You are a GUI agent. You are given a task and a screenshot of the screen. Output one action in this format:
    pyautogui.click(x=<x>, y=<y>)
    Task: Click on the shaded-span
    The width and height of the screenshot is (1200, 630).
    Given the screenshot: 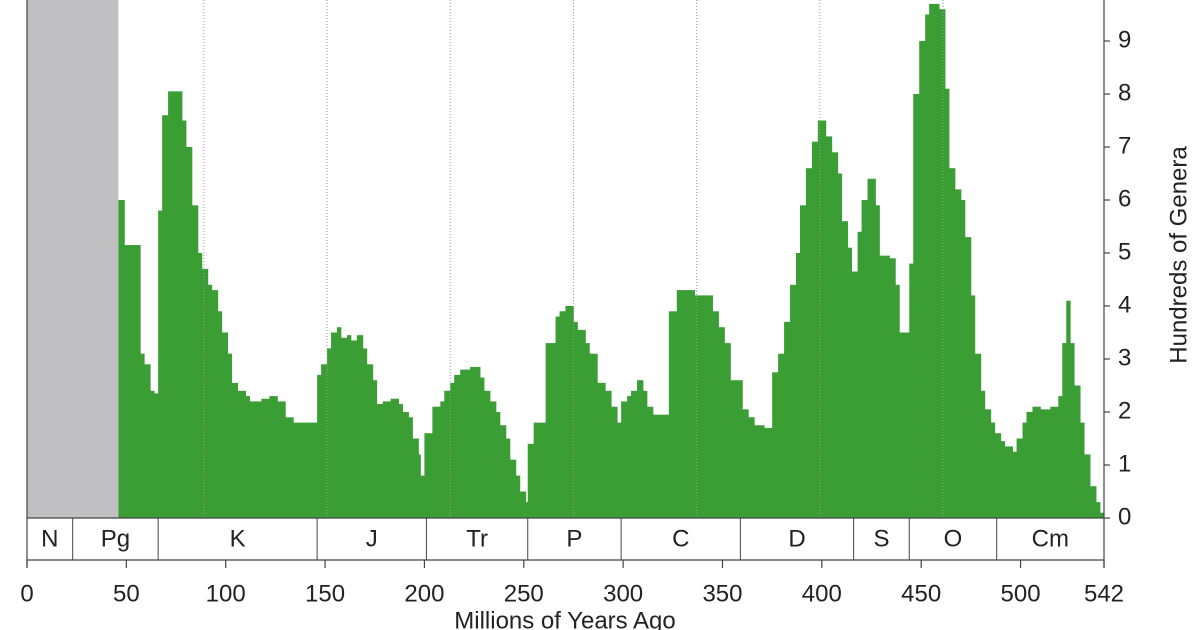 What is the action you would take?
    pyautogui.click(x=73, y=259)
    